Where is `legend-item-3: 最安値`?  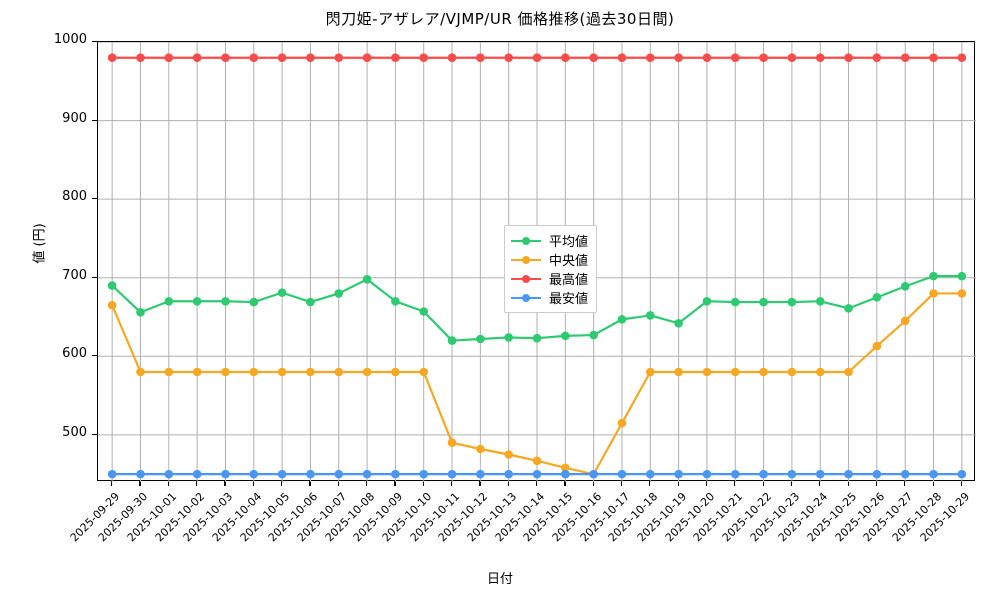
legend-item-3: 最安値 is located at coordinates (549, 297).